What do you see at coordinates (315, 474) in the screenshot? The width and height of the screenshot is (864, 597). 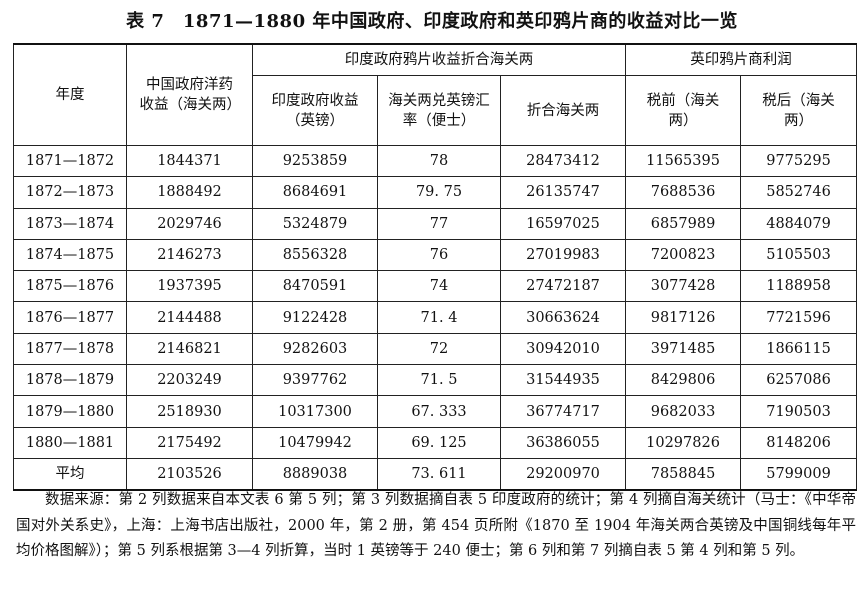 I see `cell-india-gbp: 8889038` at bounding box center [315, 474].